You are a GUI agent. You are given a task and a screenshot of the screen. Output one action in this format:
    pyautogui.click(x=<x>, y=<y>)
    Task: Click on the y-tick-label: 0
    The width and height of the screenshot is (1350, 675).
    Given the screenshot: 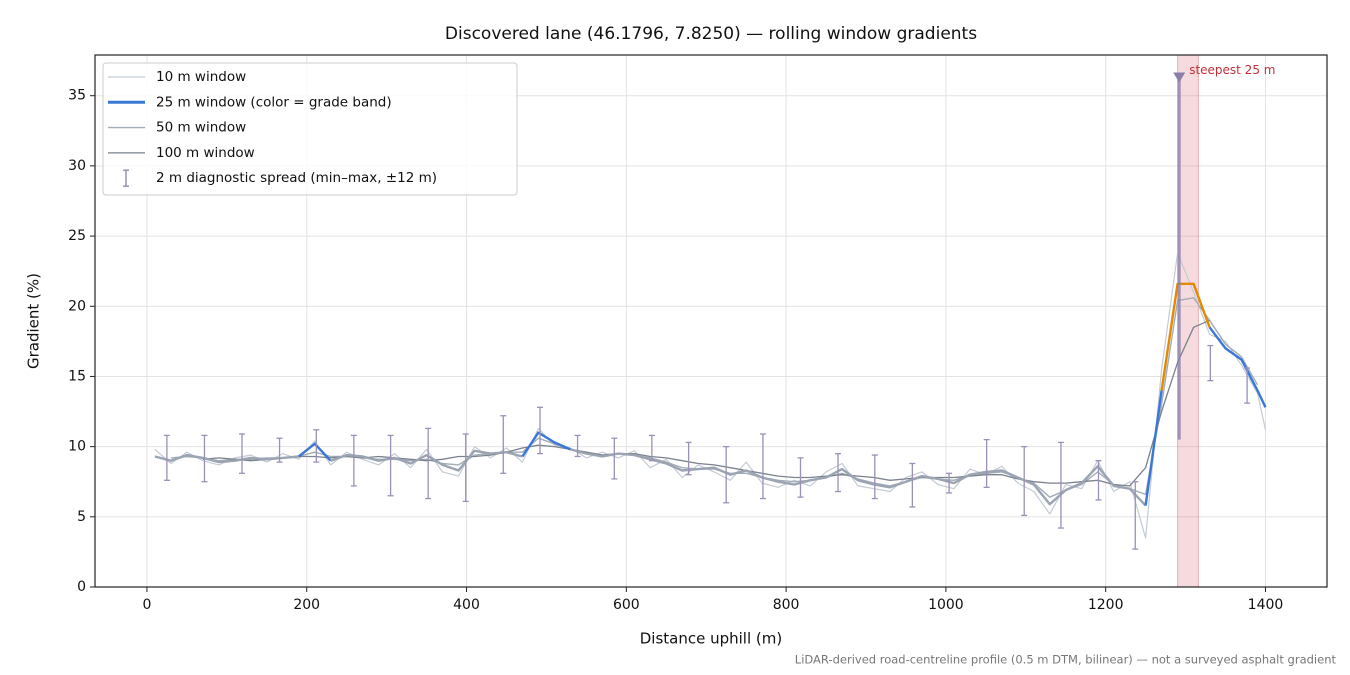 What is the action you would take?
    pyautogui.click(x=81, y=587)
    